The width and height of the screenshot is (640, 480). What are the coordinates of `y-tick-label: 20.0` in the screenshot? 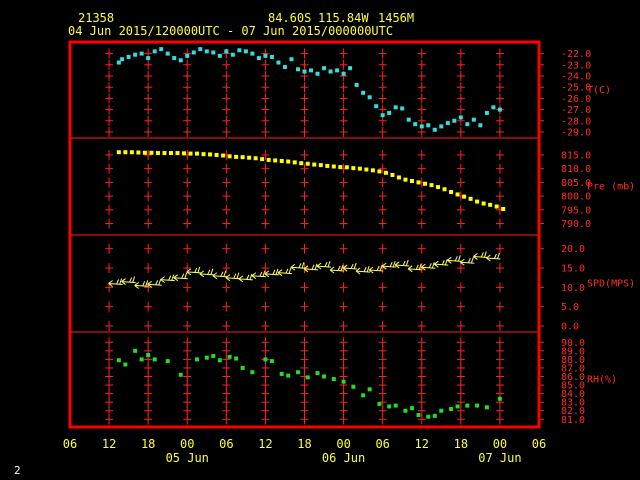 It's located at (573, 249).